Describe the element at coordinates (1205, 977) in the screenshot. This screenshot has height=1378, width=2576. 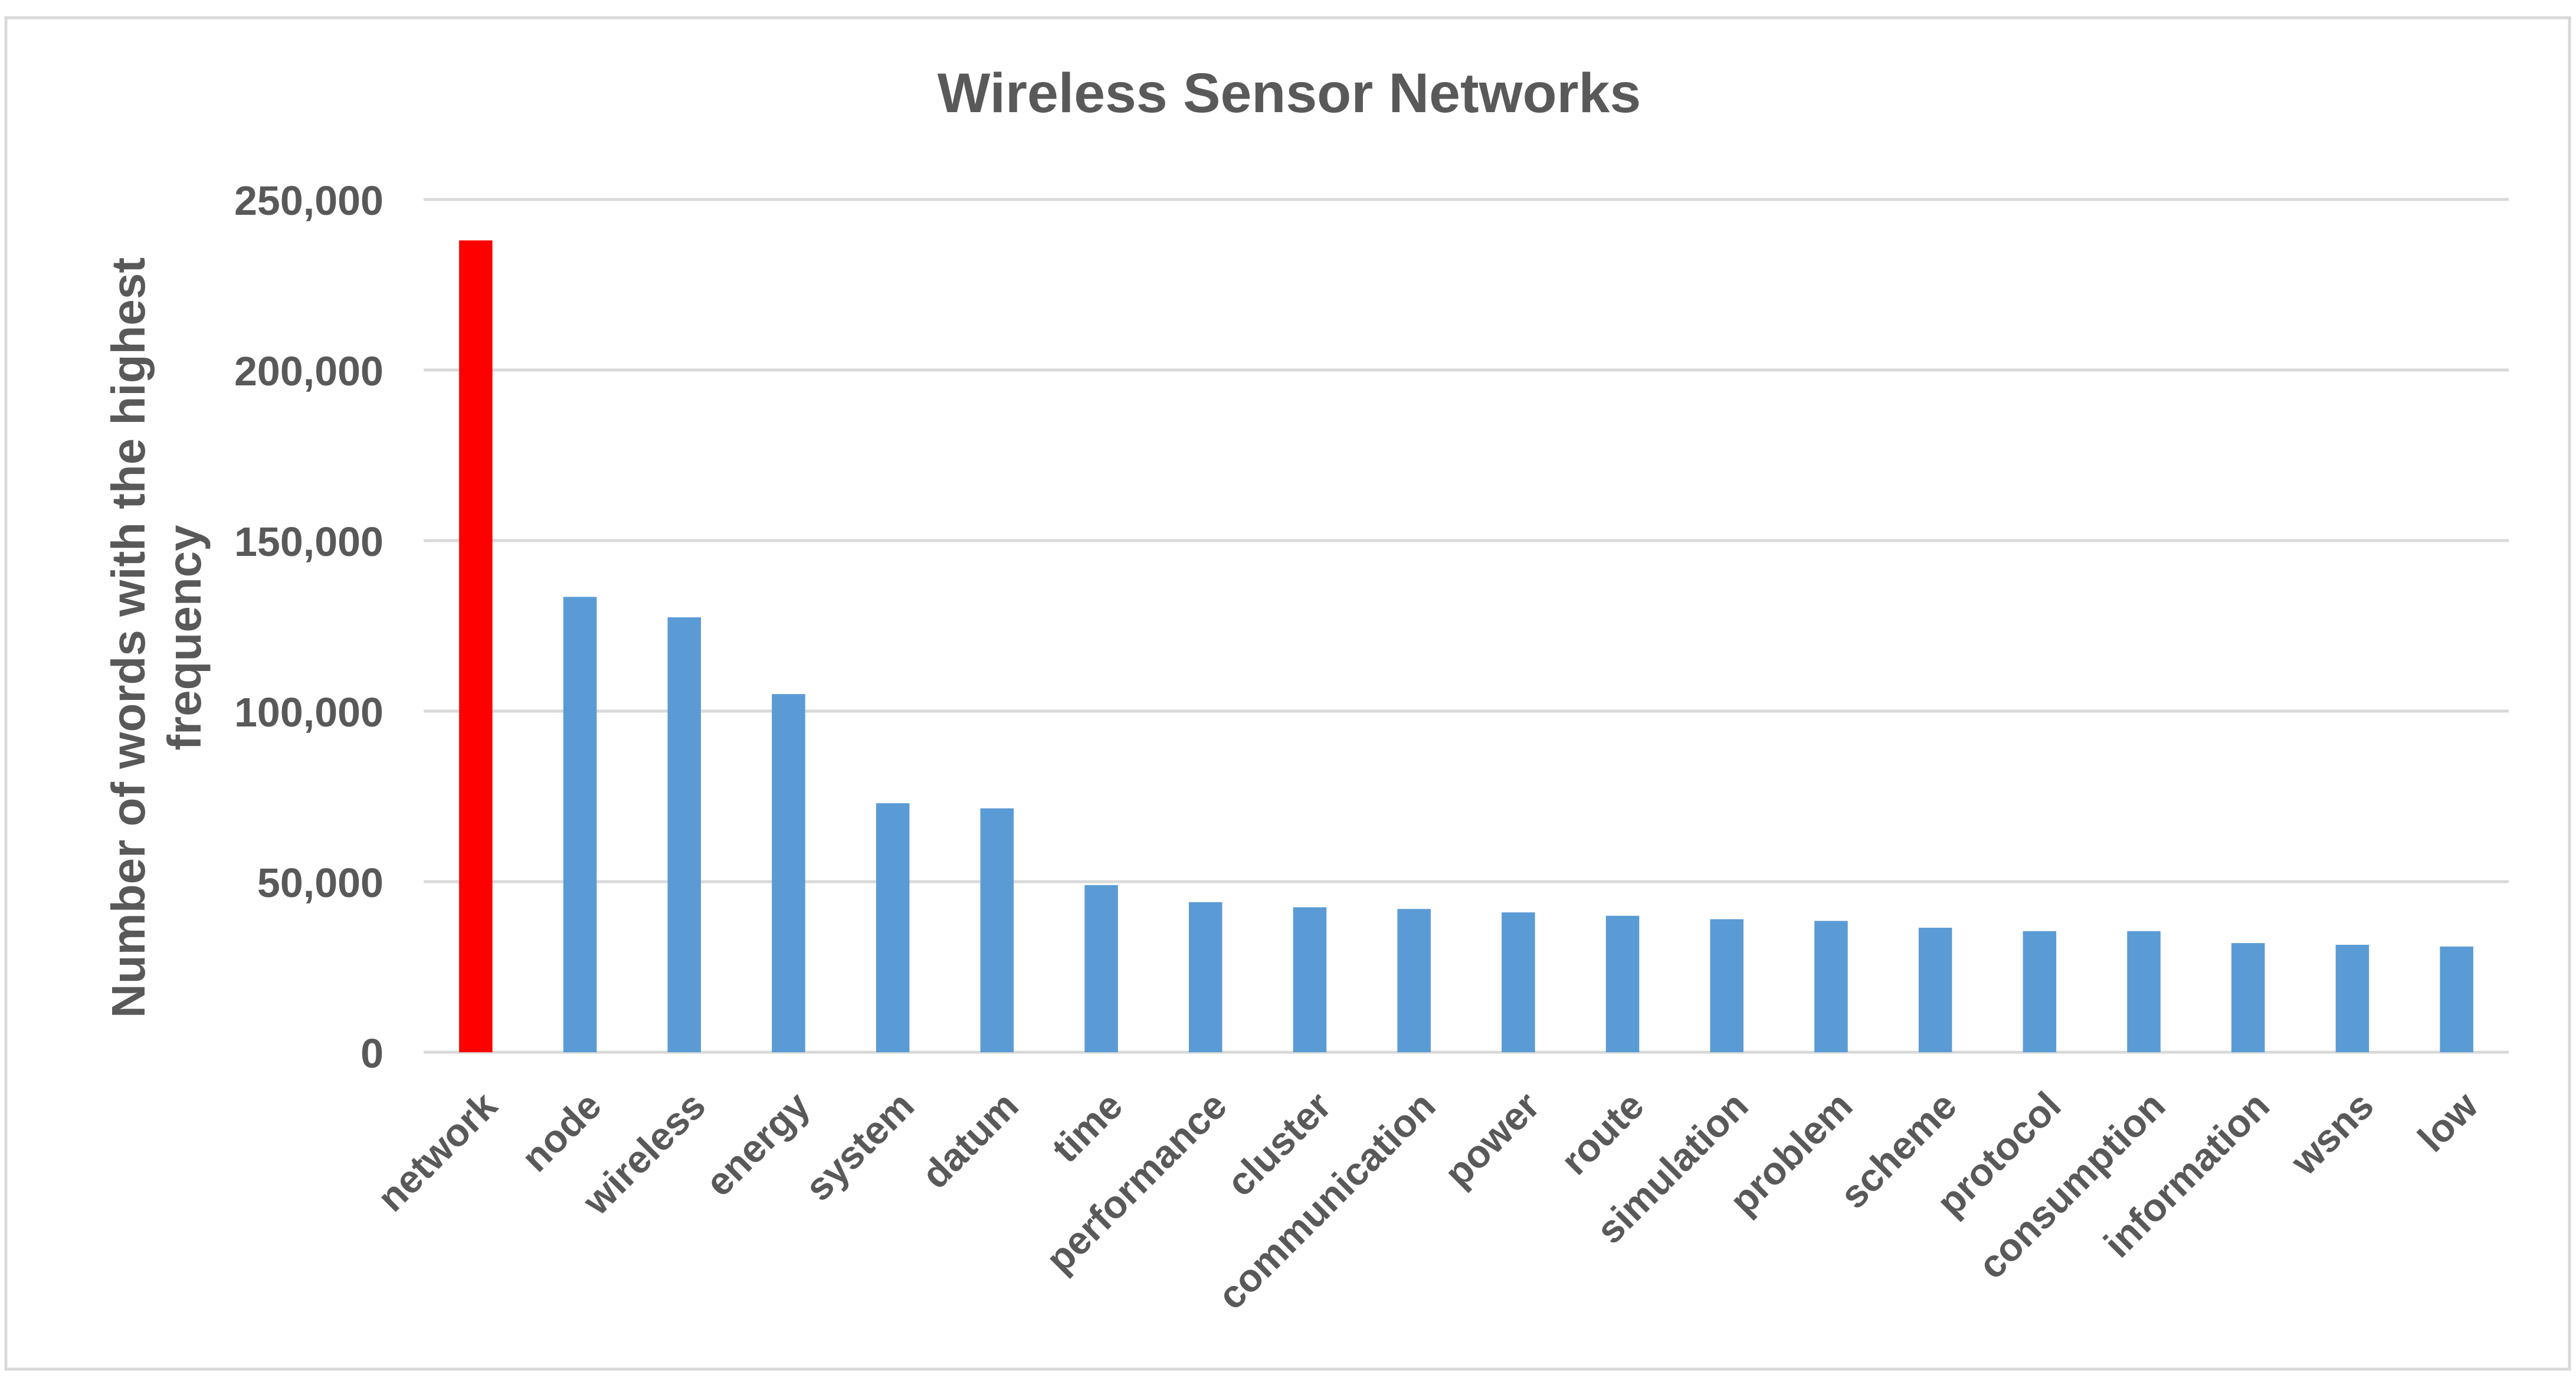
I see `bar-performance` at that location.